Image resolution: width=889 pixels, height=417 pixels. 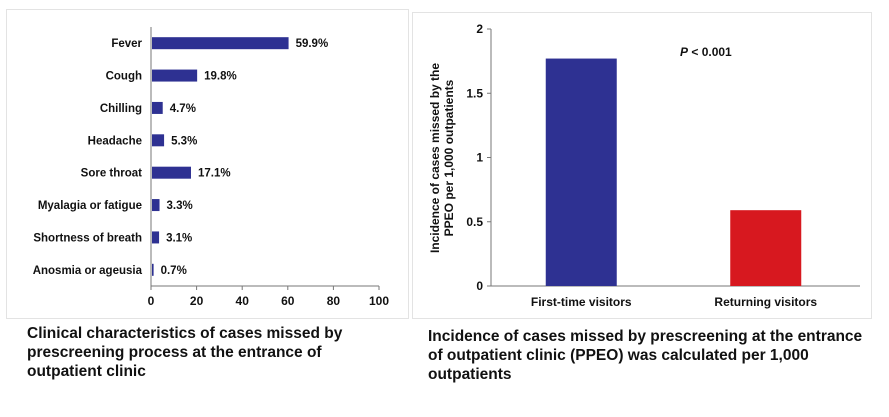 What do you see at coordinates (124, 77) in the screenshot?
I see `category-label: Cough` at bounding box center [124, 77].